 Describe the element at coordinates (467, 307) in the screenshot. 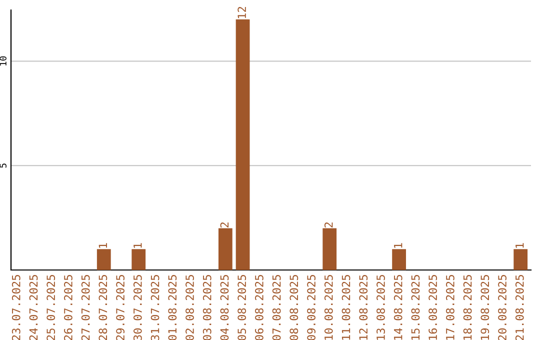

I see `x-tick-label: 18.08.2025` at that location.